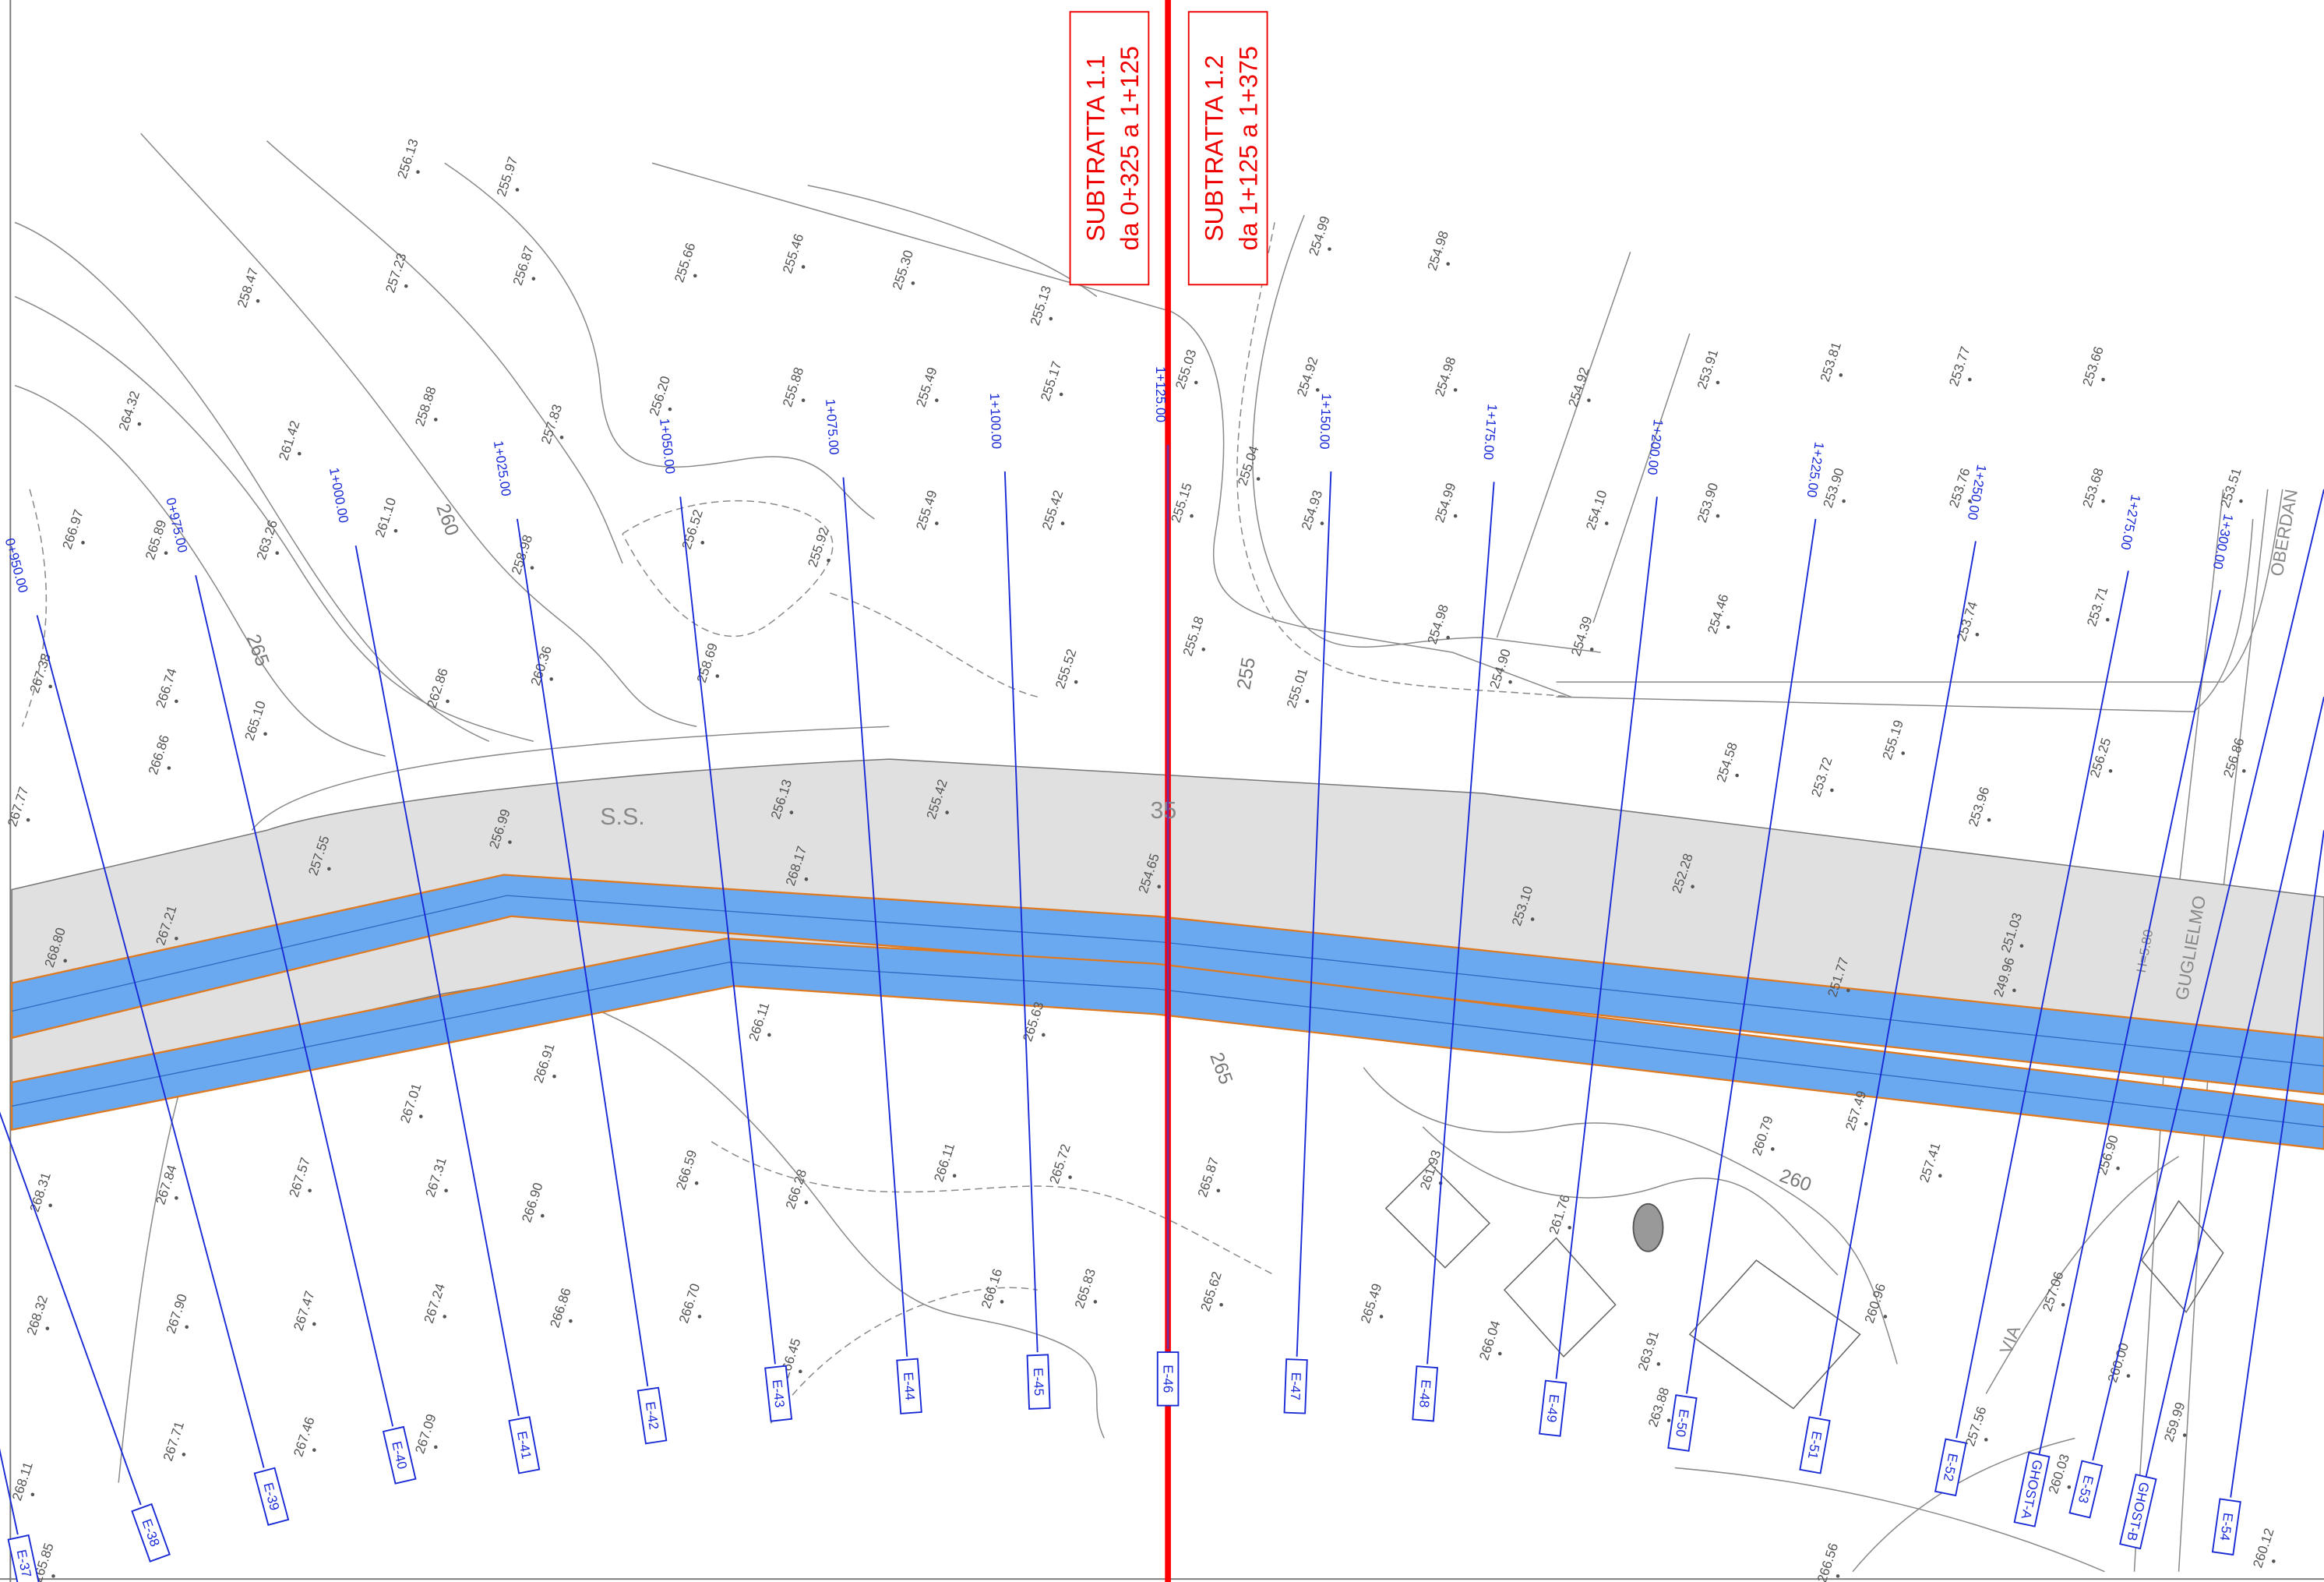  I want to click on section-tag: E-51, so click(1815, 1445).